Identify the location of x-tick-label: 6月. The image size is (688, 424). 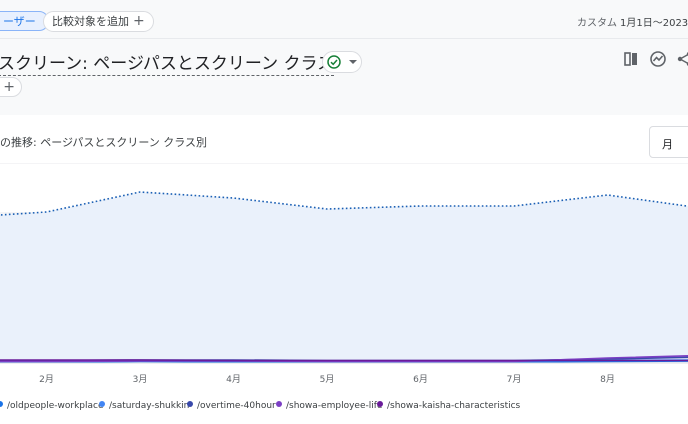
(420, 379).